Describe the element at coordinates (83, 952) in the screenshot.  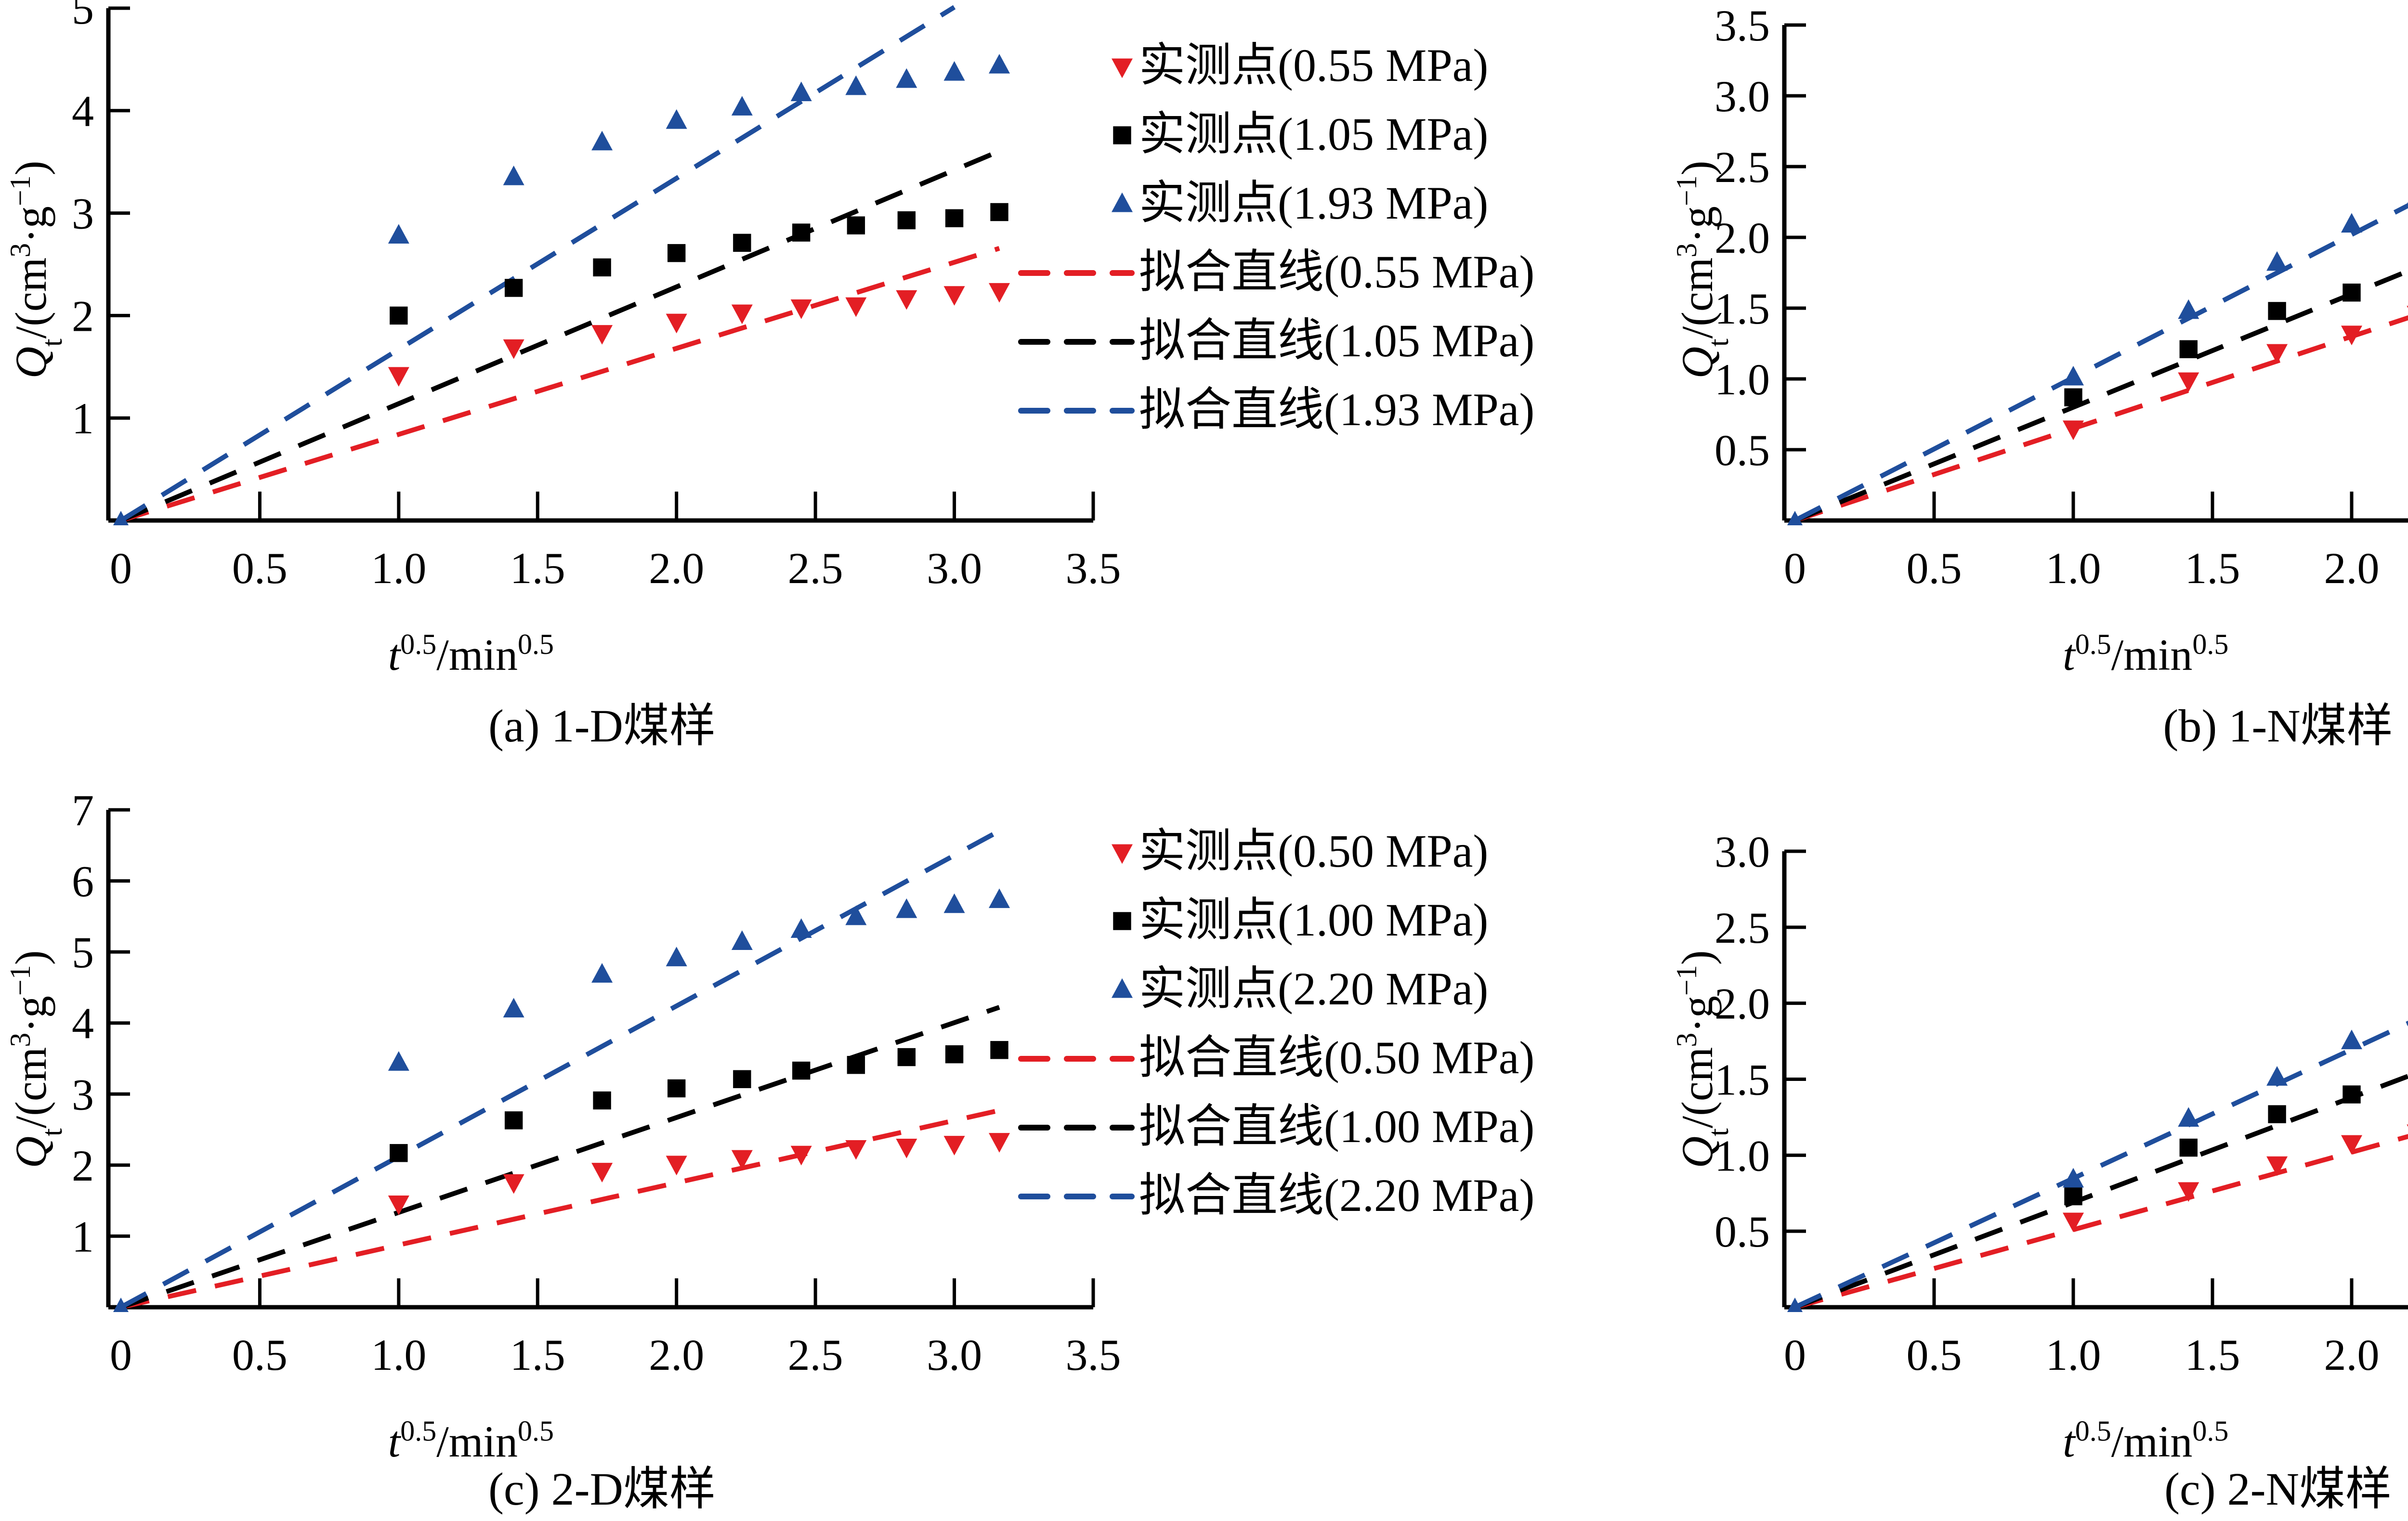
I see `y-tick-label: 5` at that location.